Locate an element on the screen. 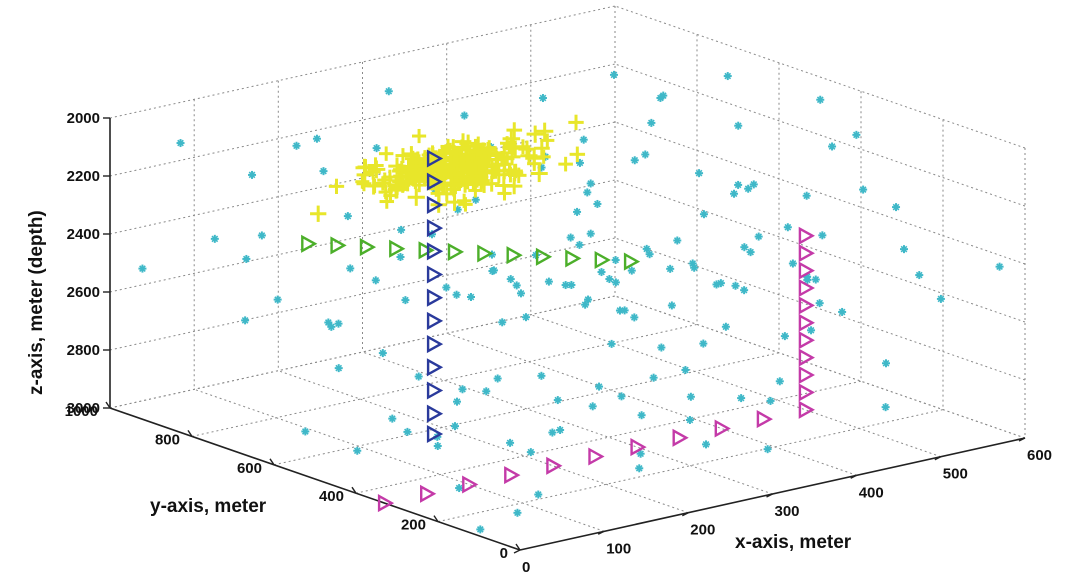 The image size is (1090, 585). y-axis-line is located at coordinates (315, 479).